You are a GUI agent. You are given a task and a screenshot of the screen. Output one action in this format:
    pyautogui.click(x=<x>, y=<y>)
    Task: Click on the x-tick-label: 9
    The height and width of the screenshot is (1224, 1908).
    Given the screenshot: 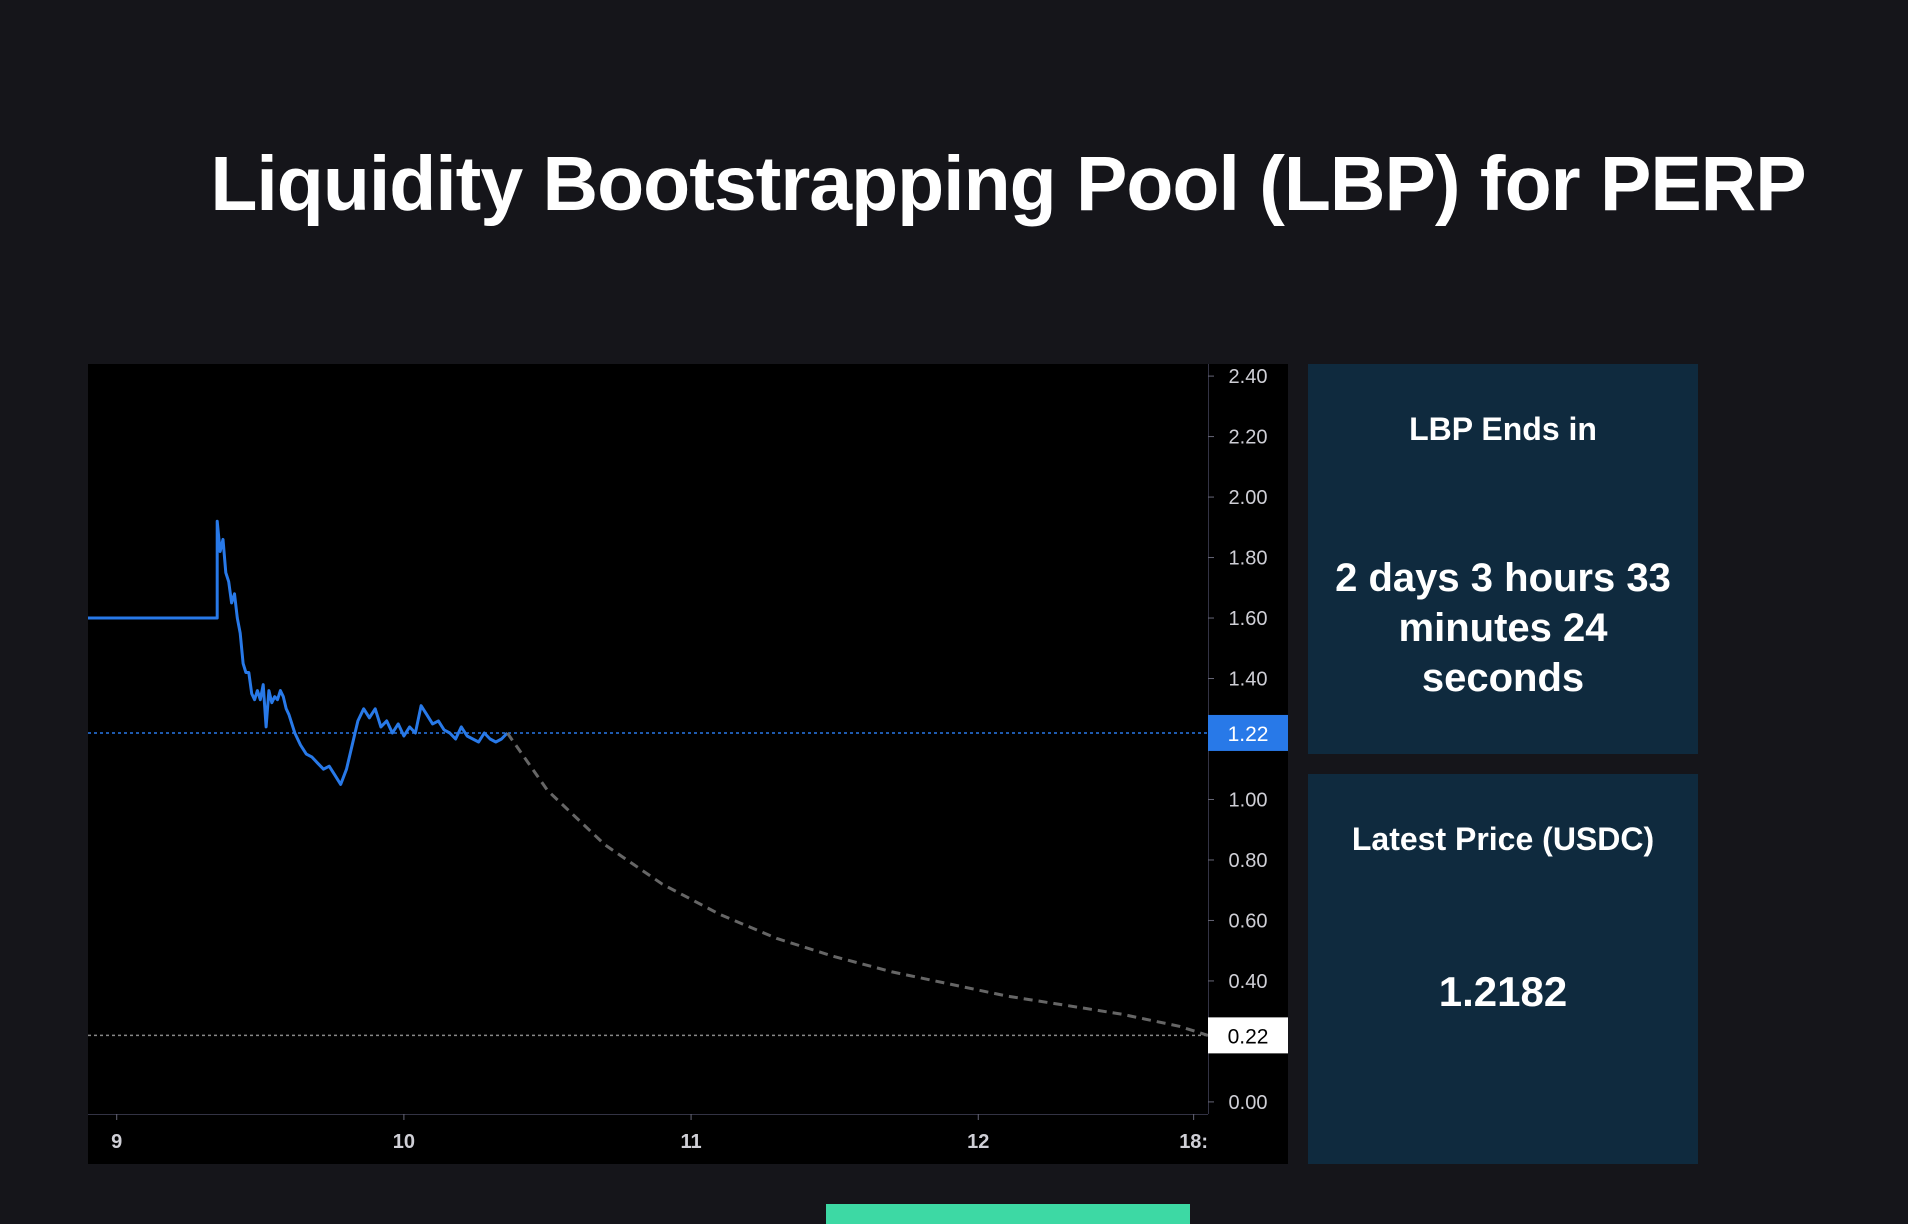 What is the action you would take?
    pyautogui.click(x=116, y=1142)
    